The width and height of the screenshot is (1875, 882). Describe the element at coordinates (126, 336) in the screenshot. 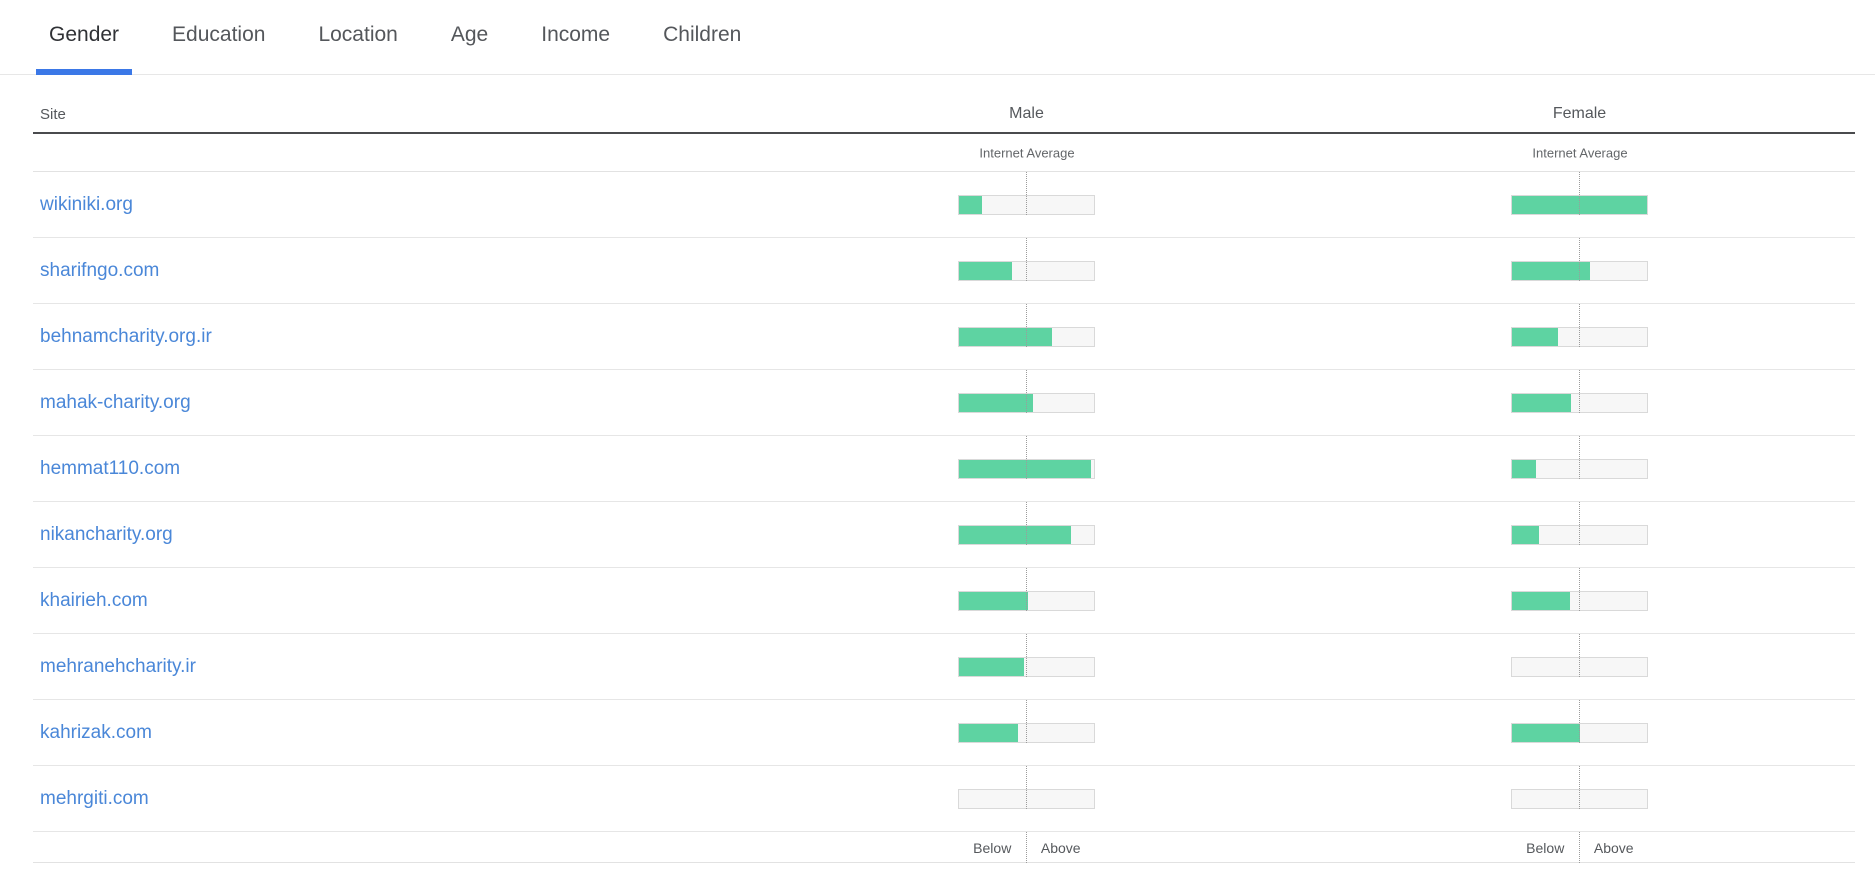

I see `site-link: behnamcharity.org.ir` at that location.